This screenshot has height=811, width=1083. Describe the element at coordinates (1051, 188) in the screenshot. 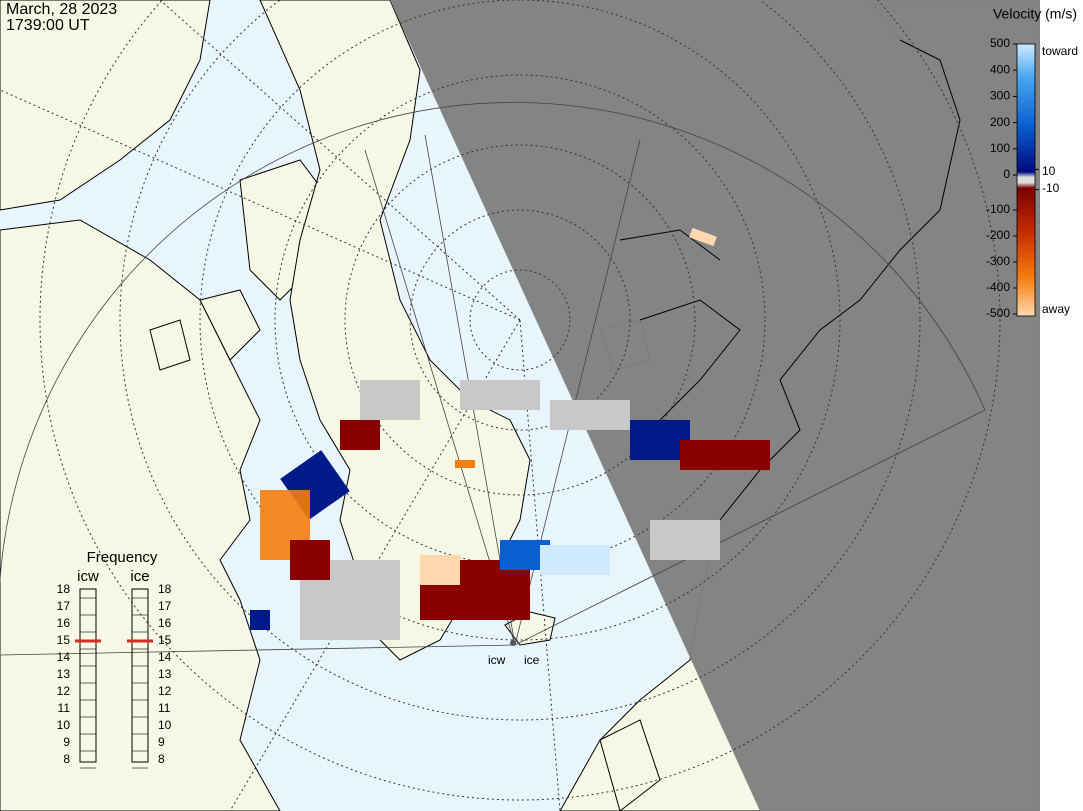

I see `velocity-tick-label: -10` at that location.